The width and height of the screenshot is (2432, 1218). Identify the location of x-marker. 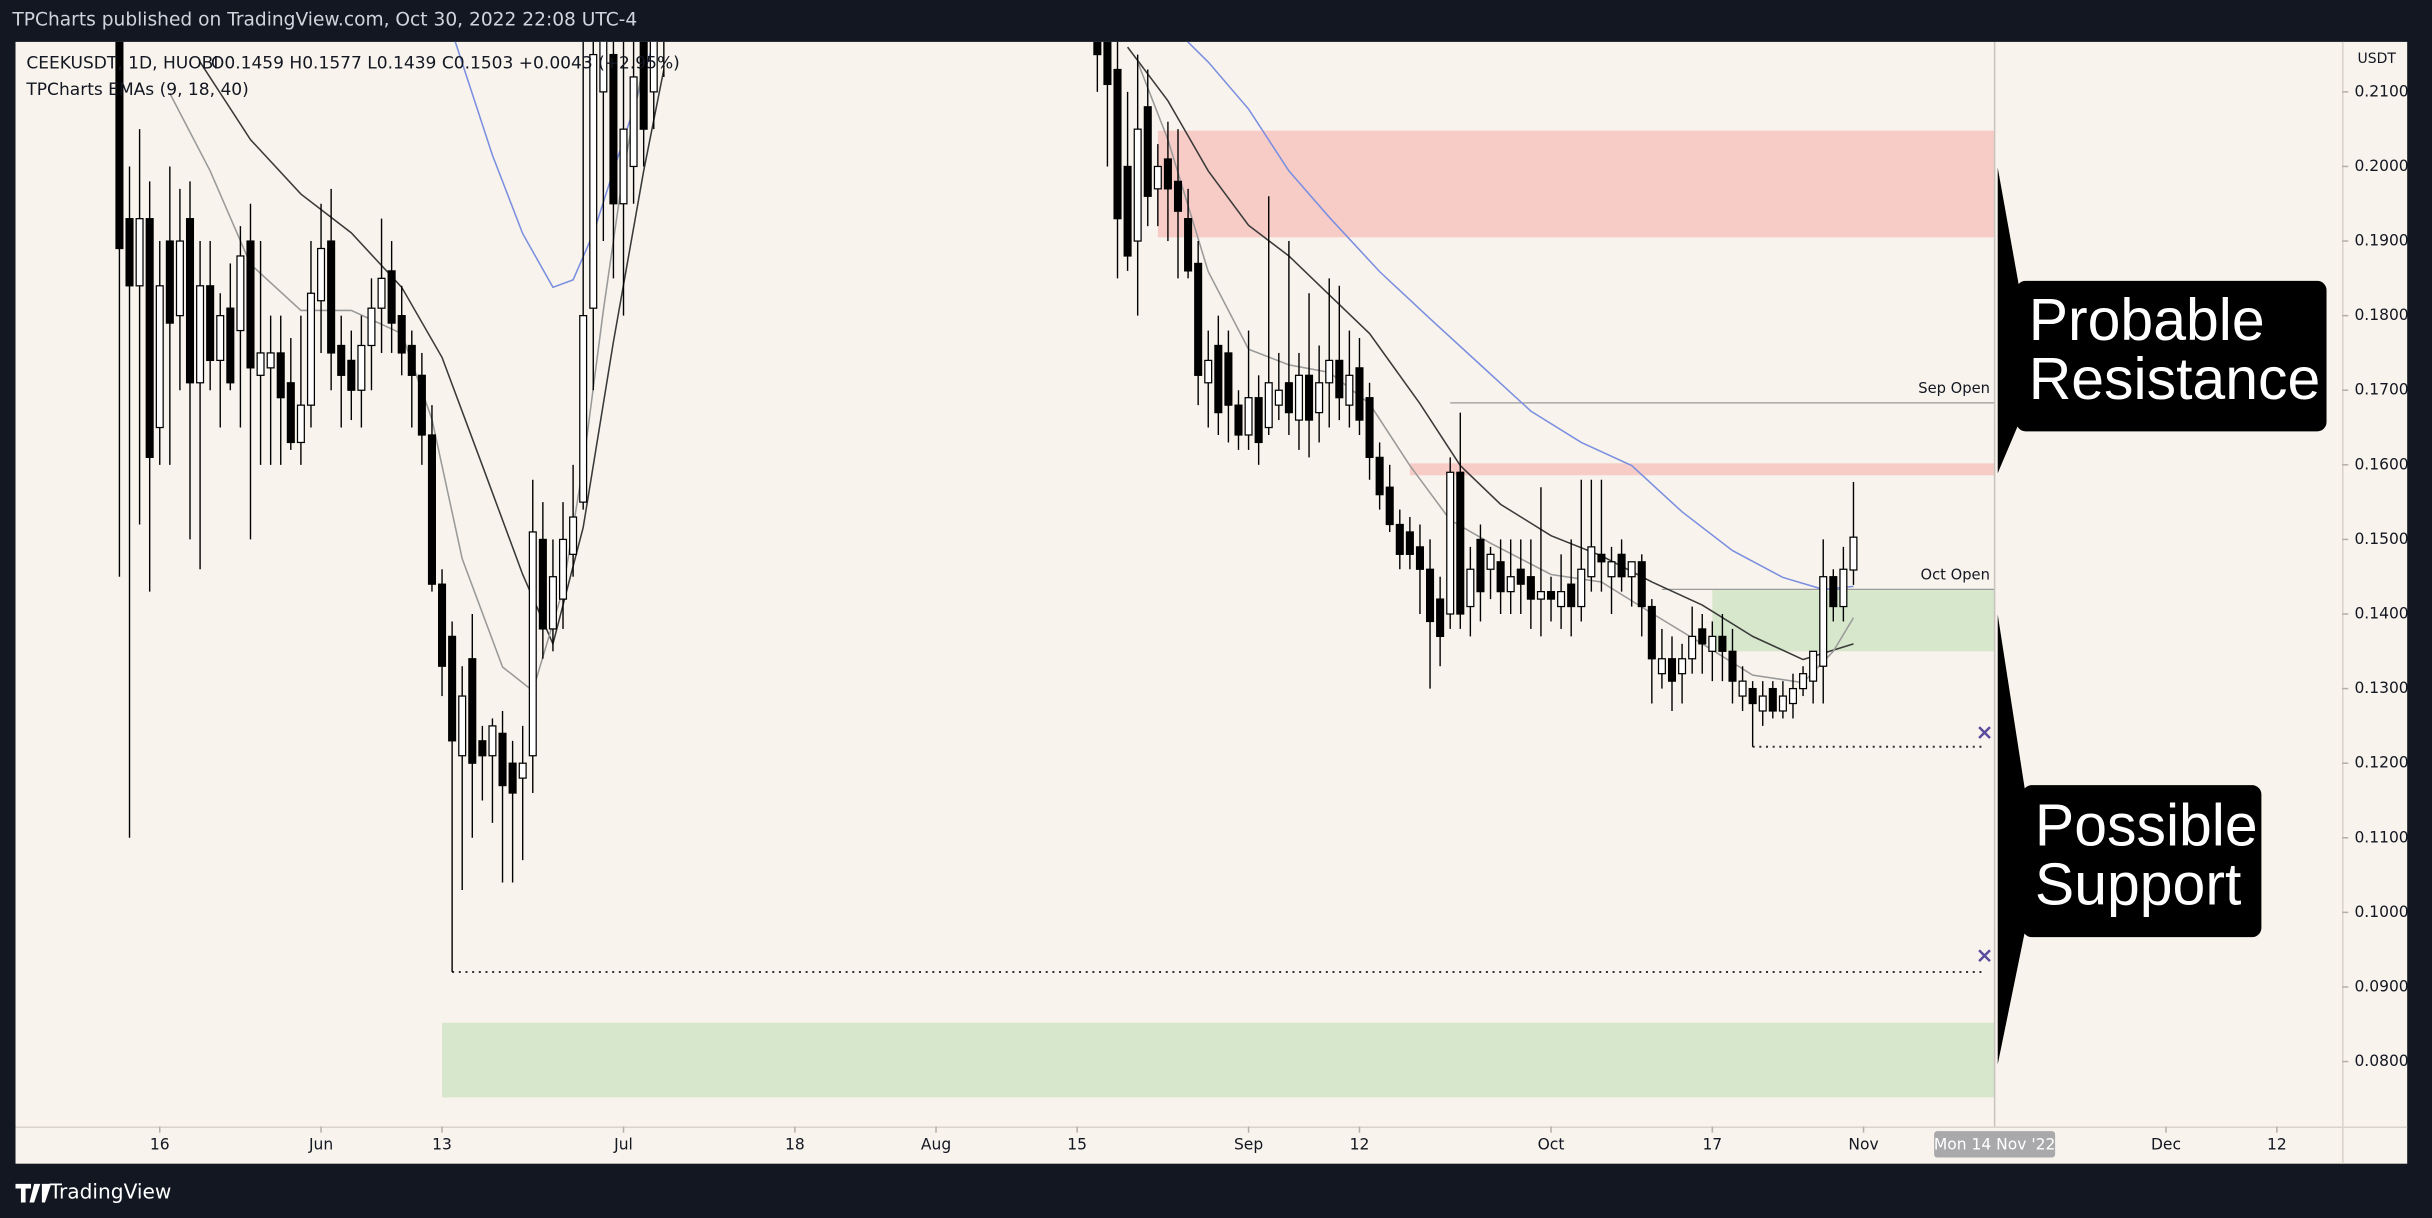
(1984, 732).